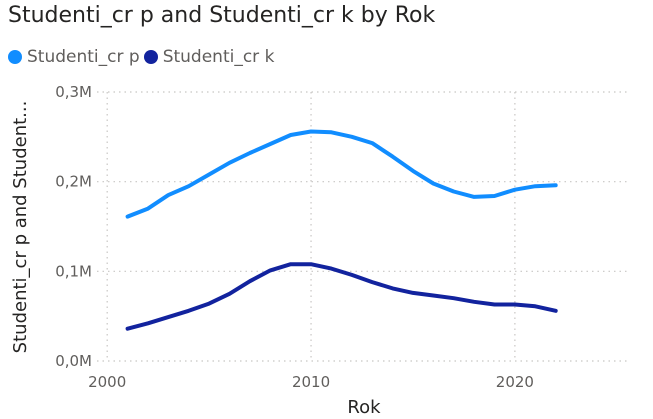 The image size is (653, 419). I want to click on x-tick-label: 2000, so click(107, 382).